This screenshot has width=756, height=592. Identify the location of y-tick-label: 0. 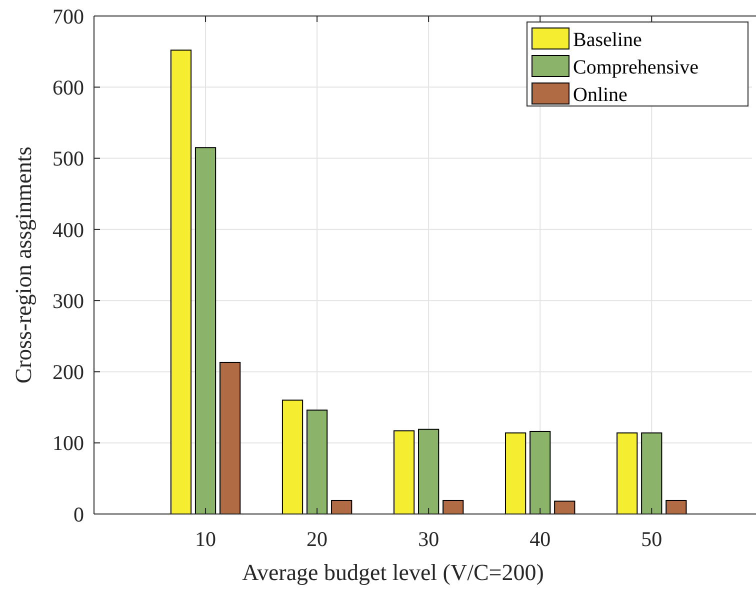
(79, 514).